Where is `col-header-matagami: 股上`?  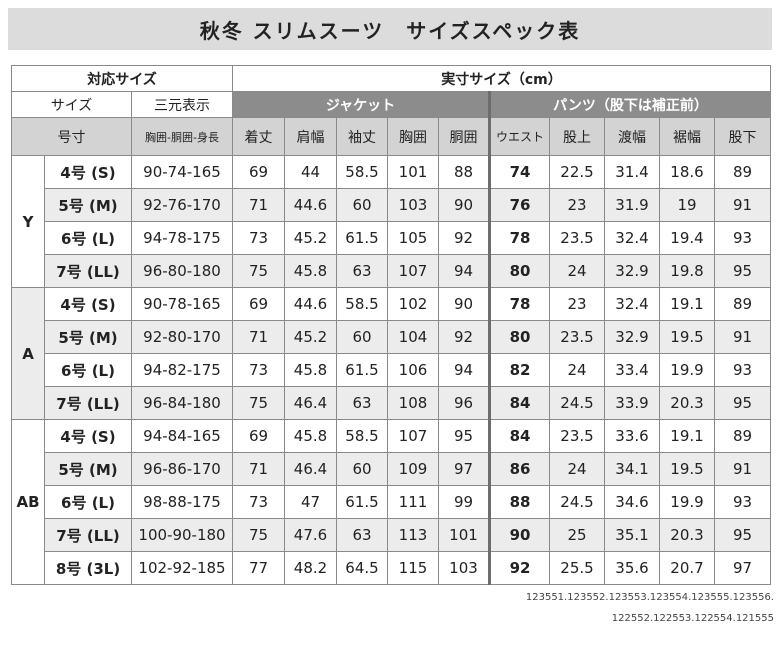
col-header-matagami: 股上 is located at coordinates (577, 136).